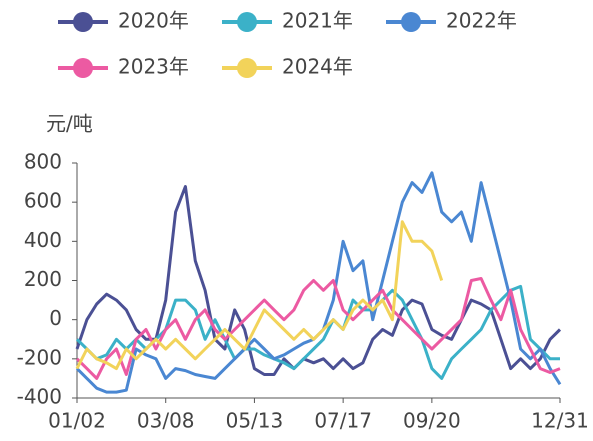 This screenshot has width=593, height=441. What do you see at coordinates (343, 421) in the screenshot?
I see `x-tick-label: 07/17` at bounding box center [343, 421].